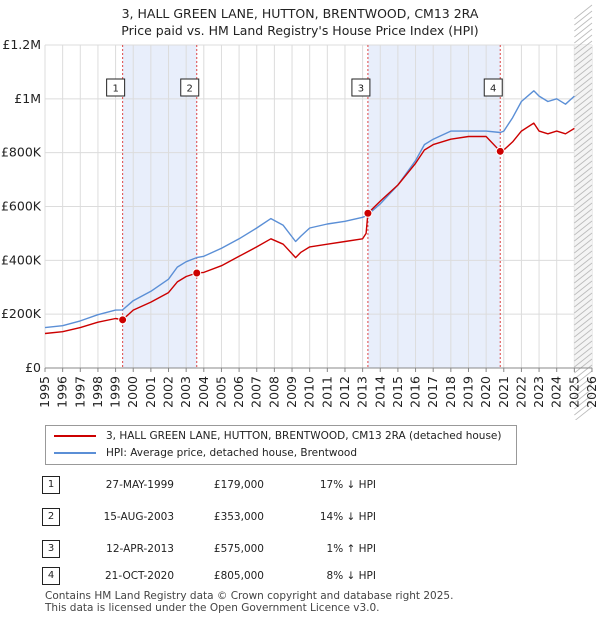  Describe the element at coordinates (485, 392) in the screenshot. I see `x-tick-label: 2020` at that location.